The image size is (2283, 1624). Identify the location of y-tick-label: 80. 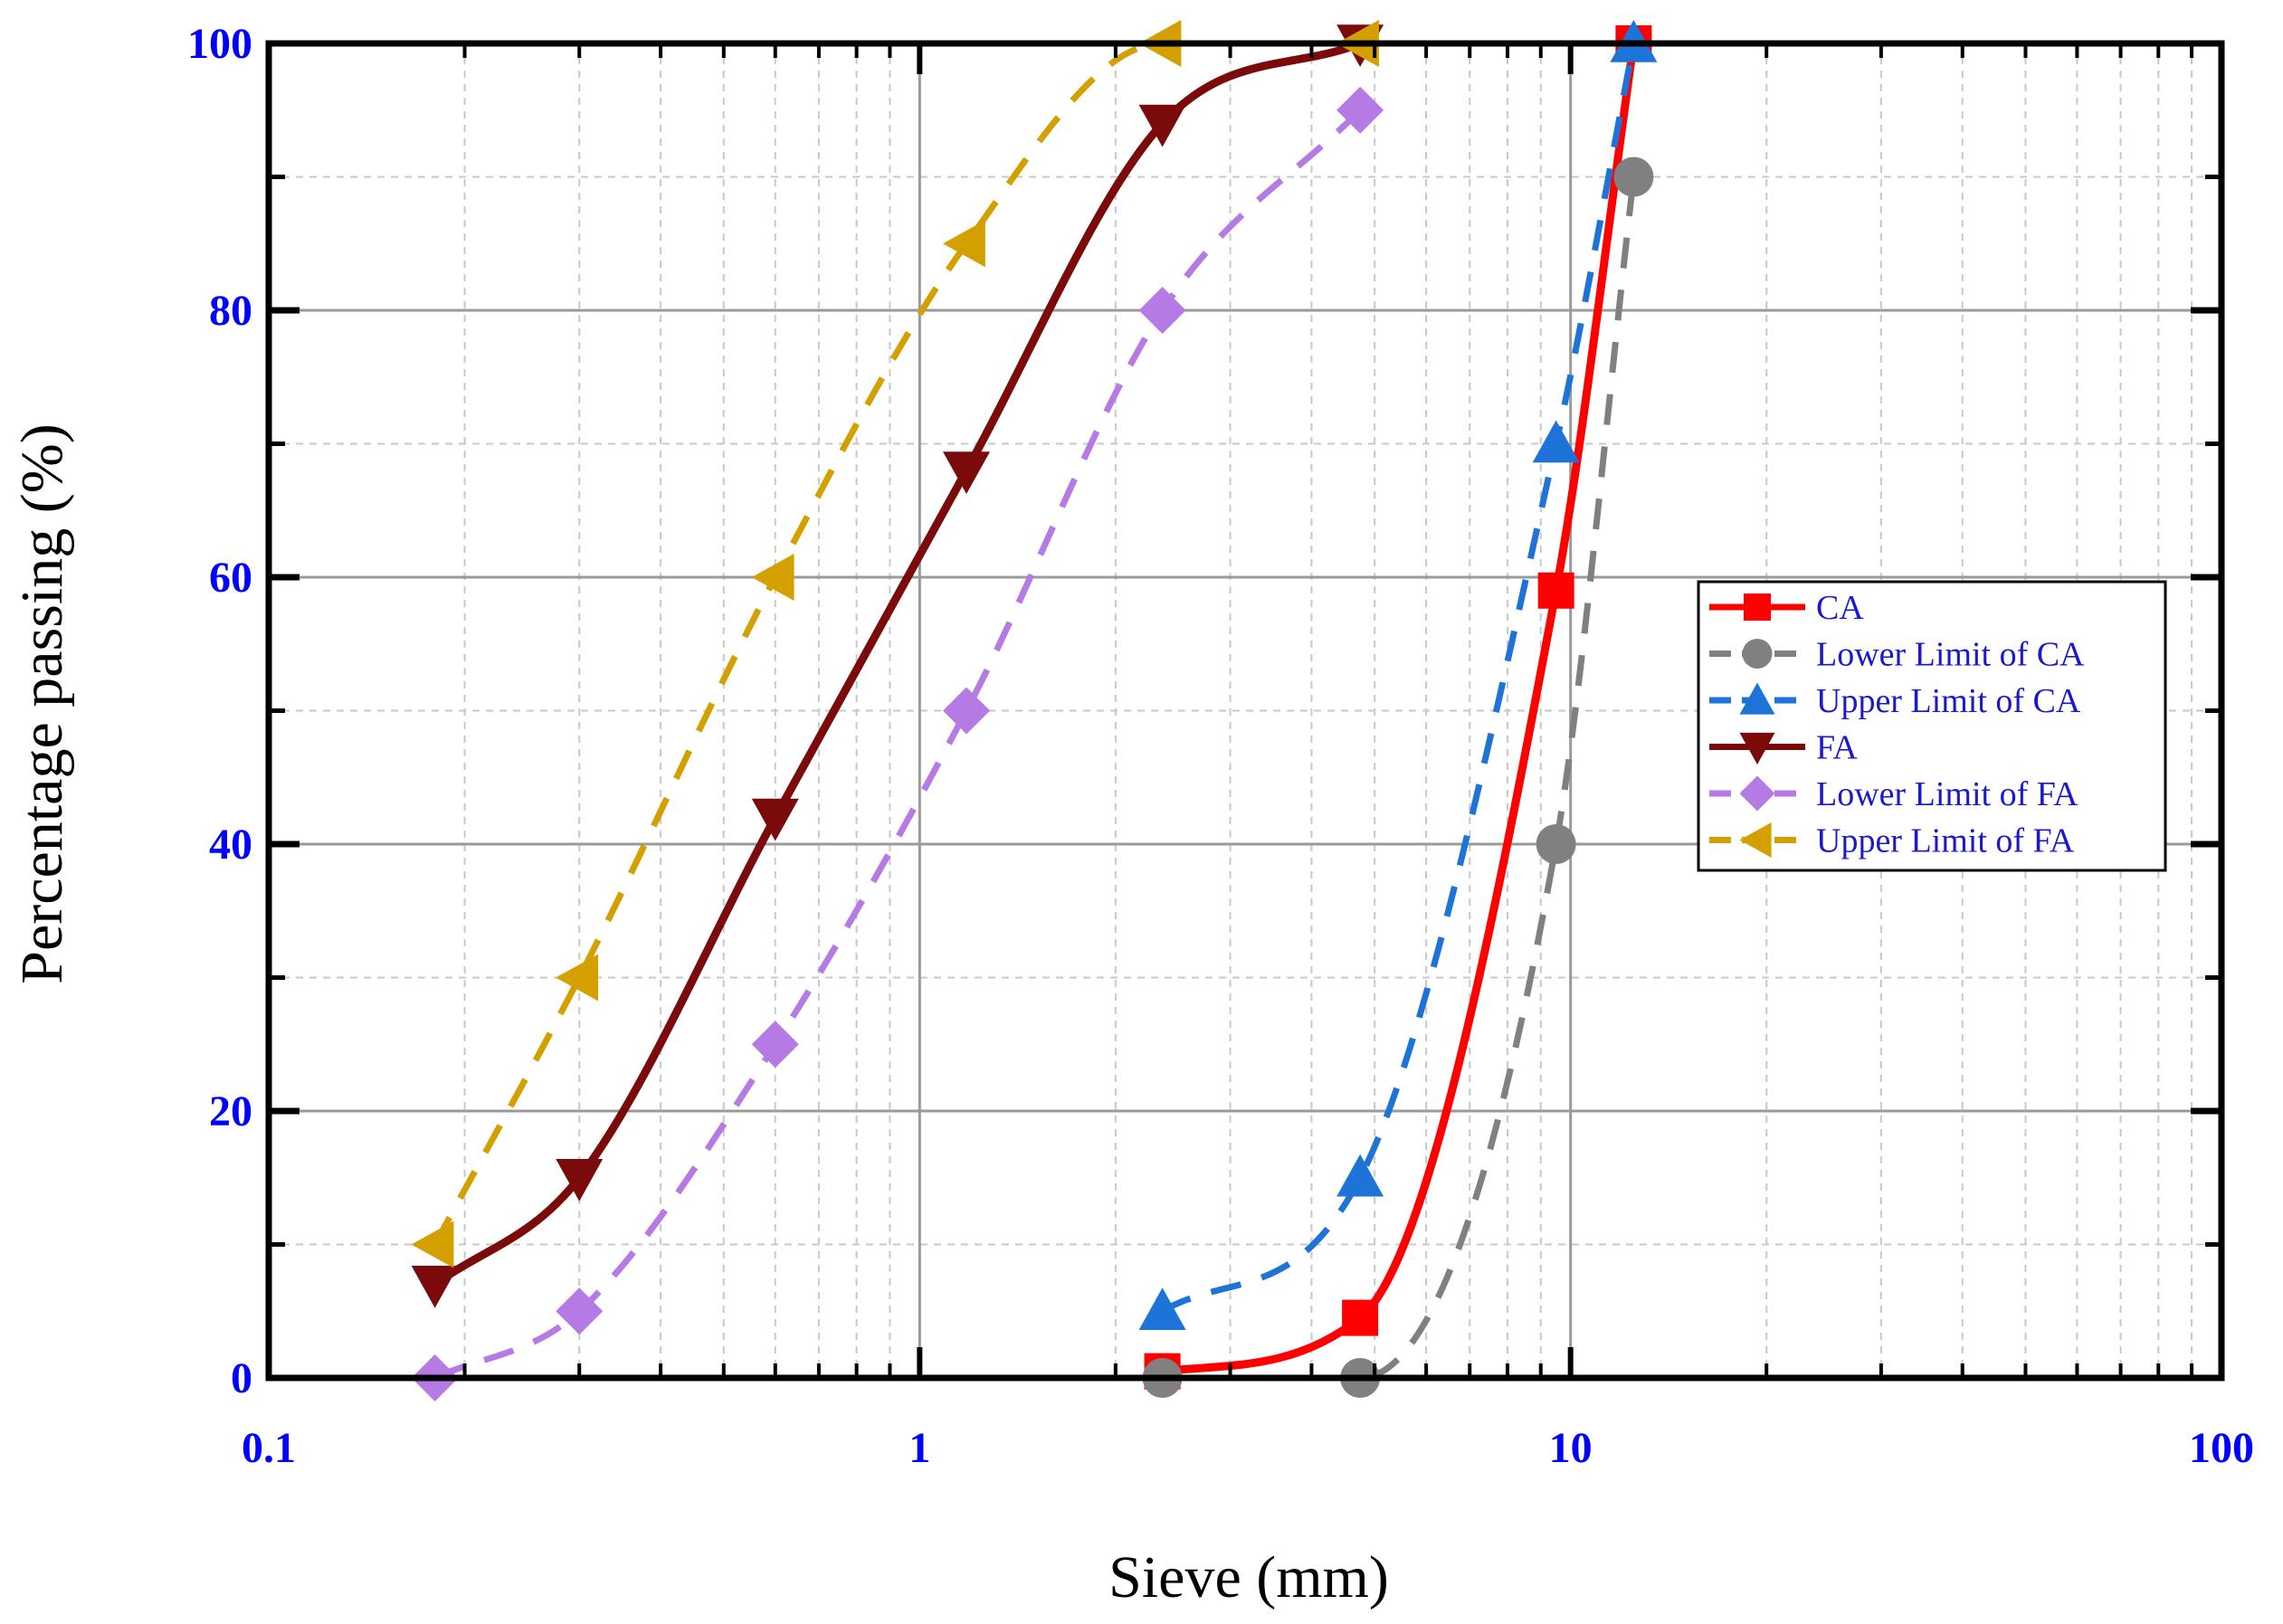
(230, 311).